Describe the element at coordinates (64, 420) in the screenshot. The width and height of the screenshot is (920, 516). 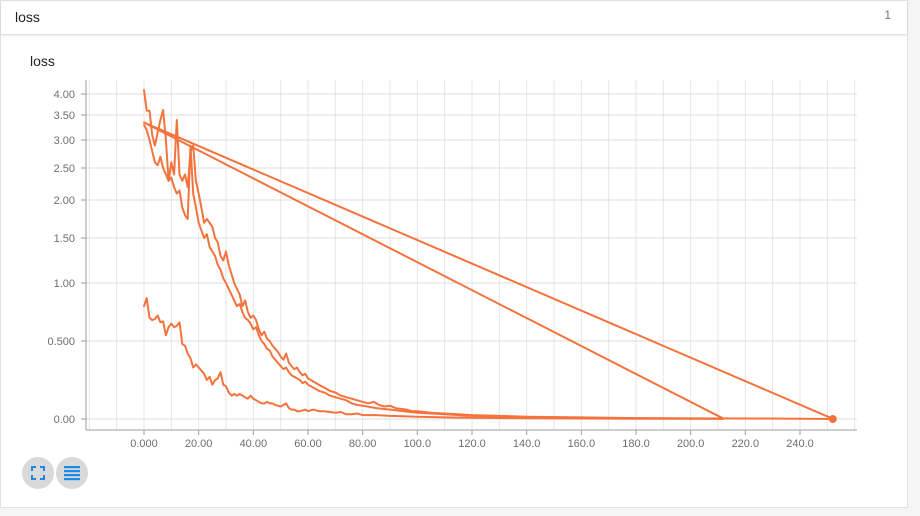
I see `y-tick-label: 0.00` at that location.